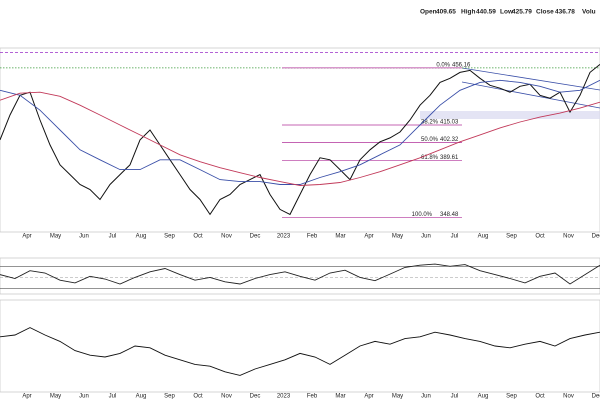 Image resolution: width=600 pixels, height=400 pixels. Describe the element at coordinates (428, 12) in the screenshot. I see `open-label: Open` at that location.